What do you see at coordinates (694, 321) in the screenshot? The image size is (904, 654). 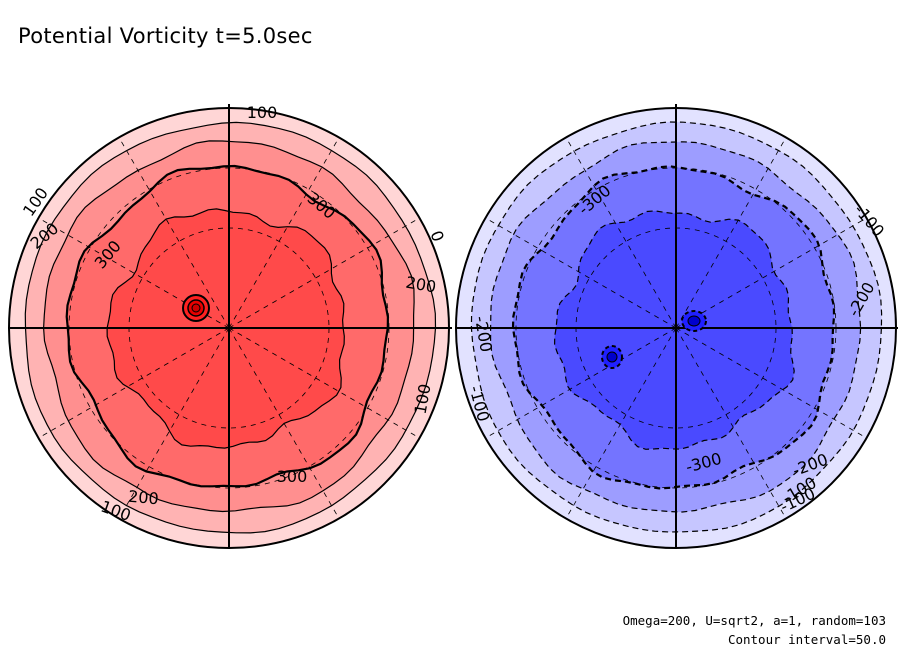 I see `right-vortex-a` at bounding box center [694, 321].